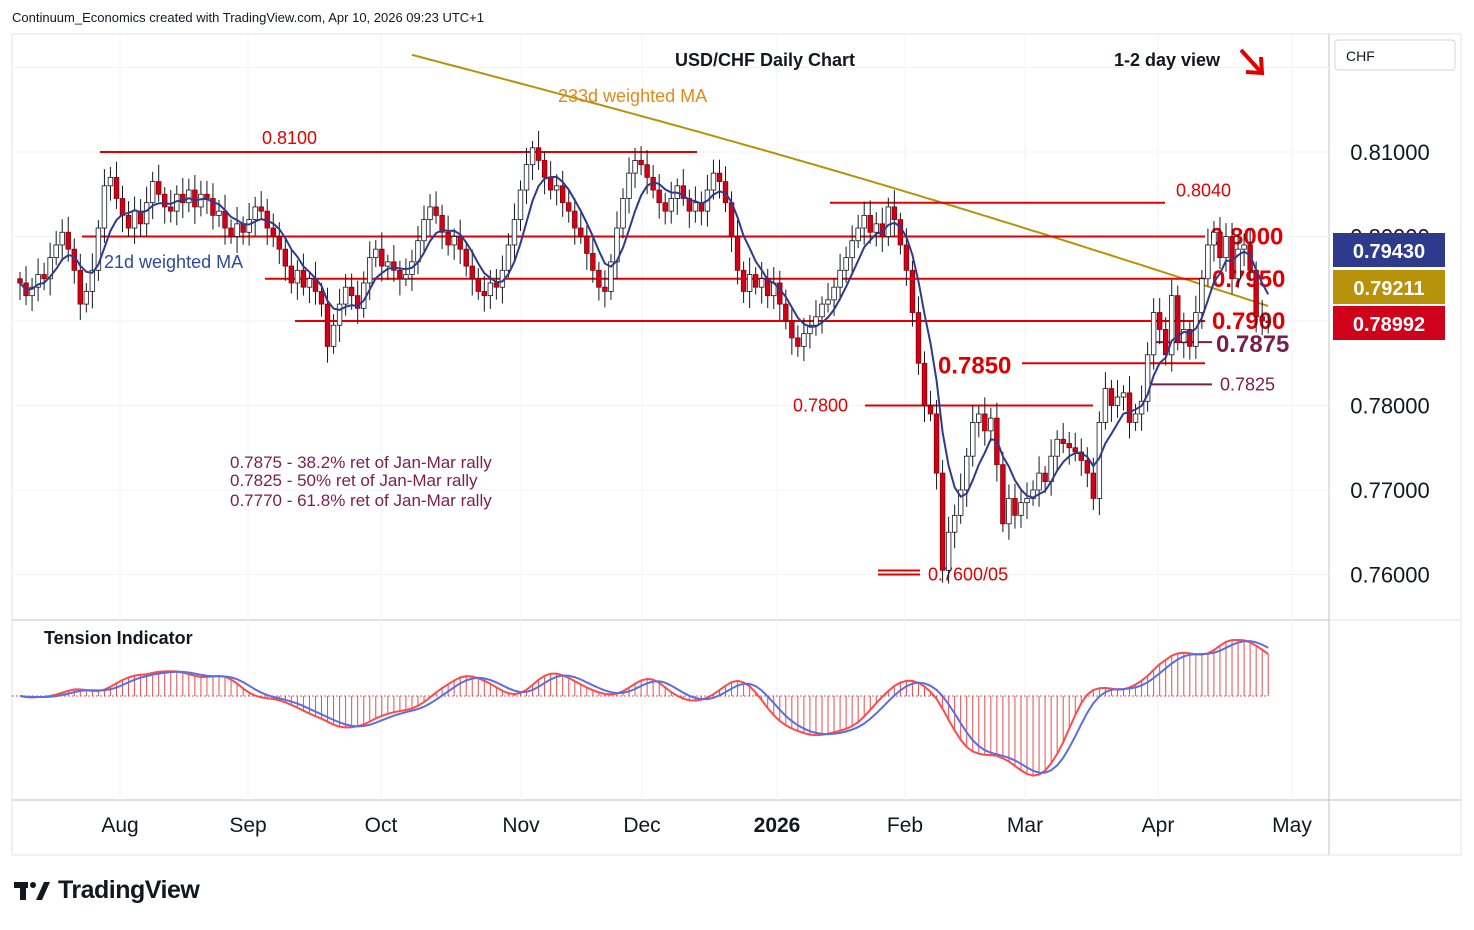 The width and height of the screenshot is (1474, 930). Describe the element at coordinates (1247, 384) in the screenshot. I see `level-label: 0.7825` at that location.